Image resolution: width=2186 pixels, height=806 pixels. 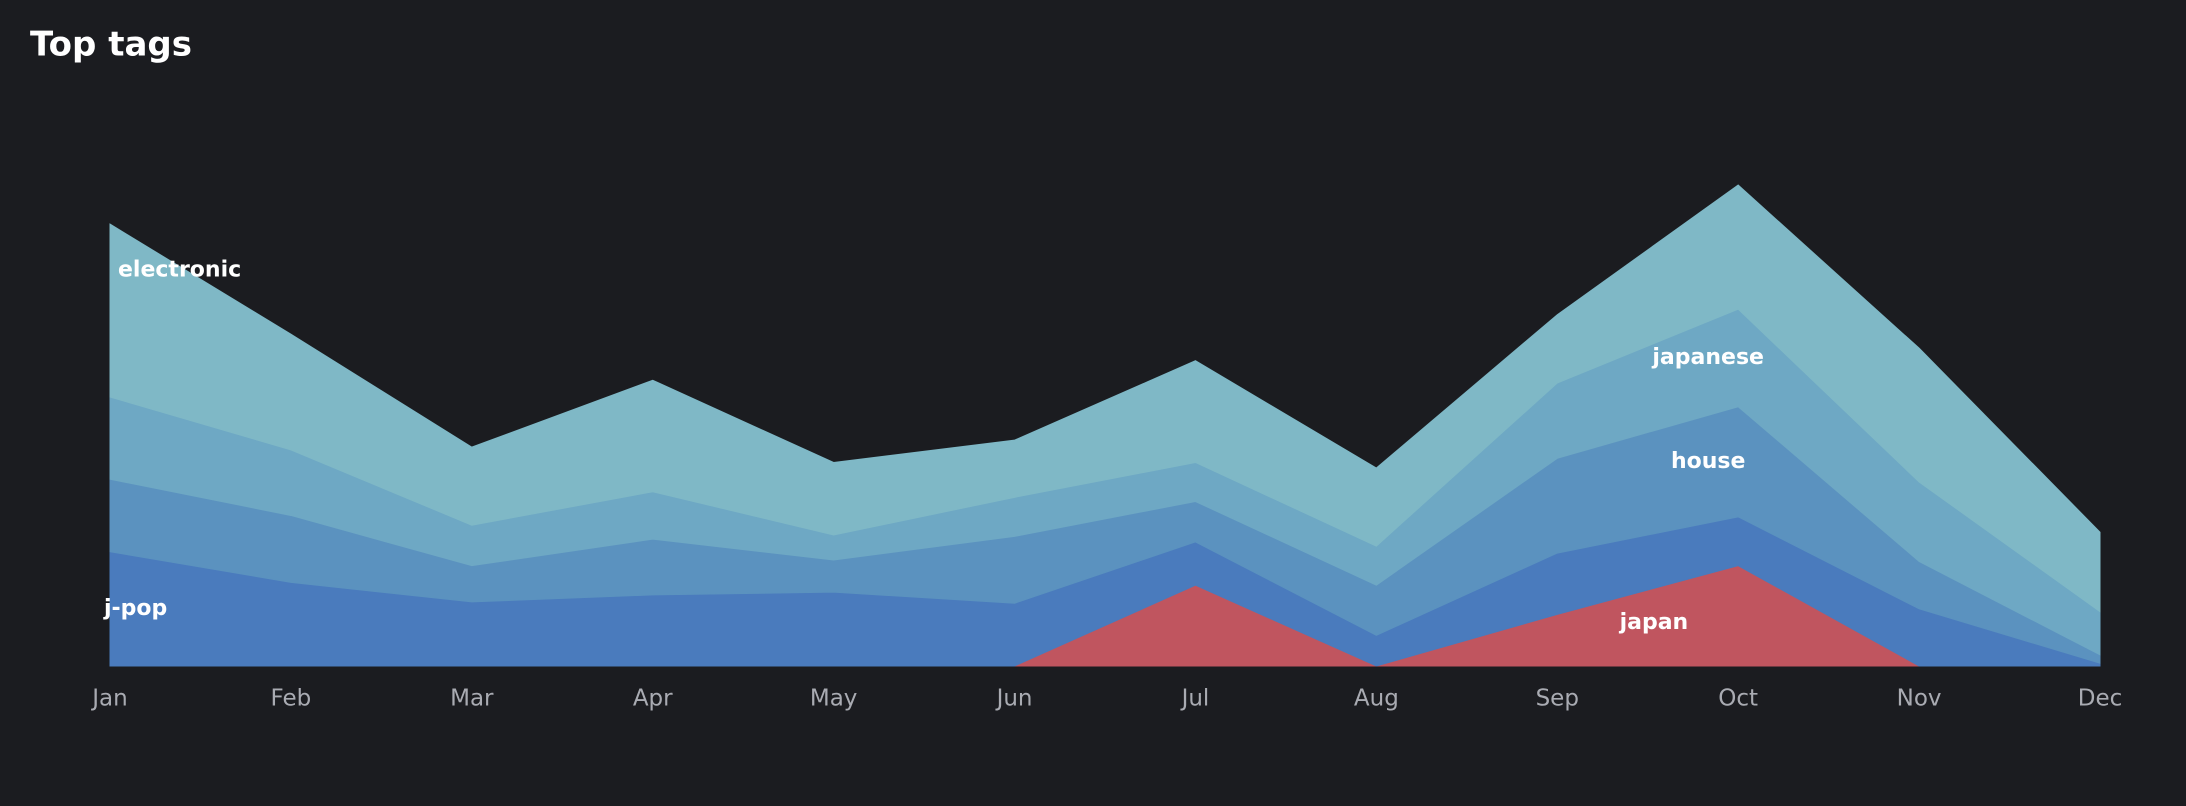 What do you see at coordinates (135, 608) in the screenshot?
I see `series-label: j-pop` at bounding box center [135, 608].